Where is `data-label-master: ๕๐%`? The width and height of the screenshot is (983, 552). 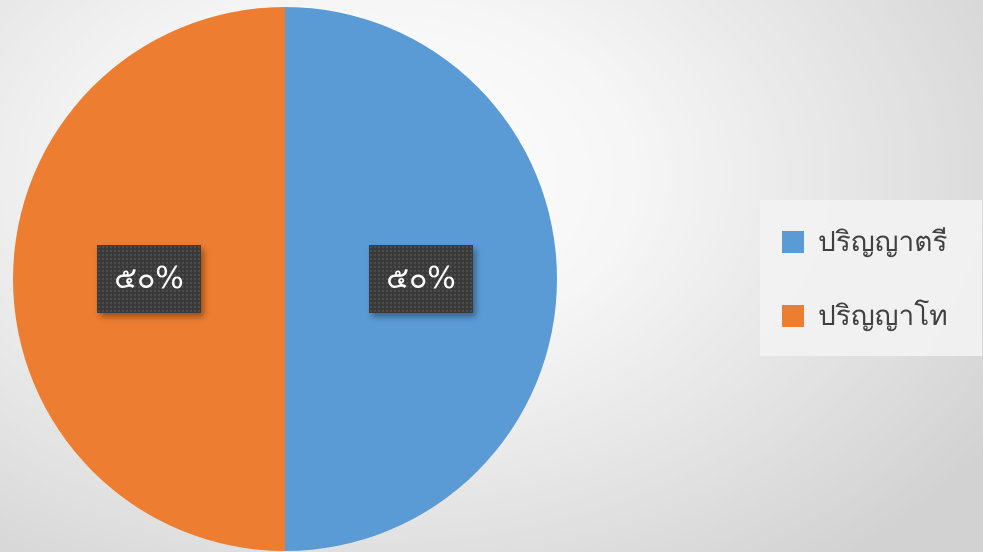 data-label-master: ๕๐% is located at coordinates (149, 279).